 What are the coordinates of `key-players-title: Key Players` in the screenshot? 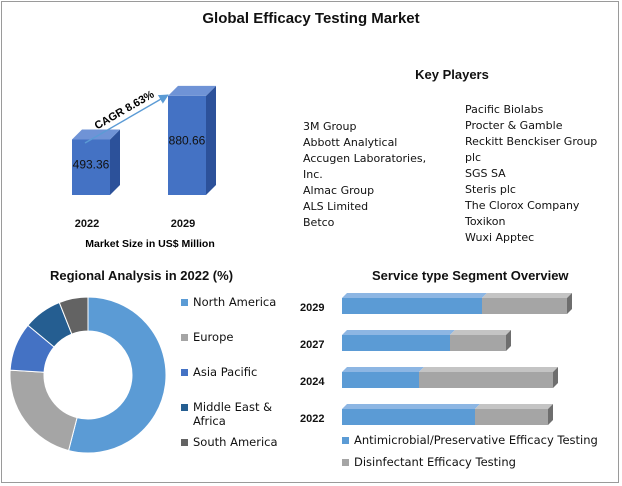 It's located at (452, 74).